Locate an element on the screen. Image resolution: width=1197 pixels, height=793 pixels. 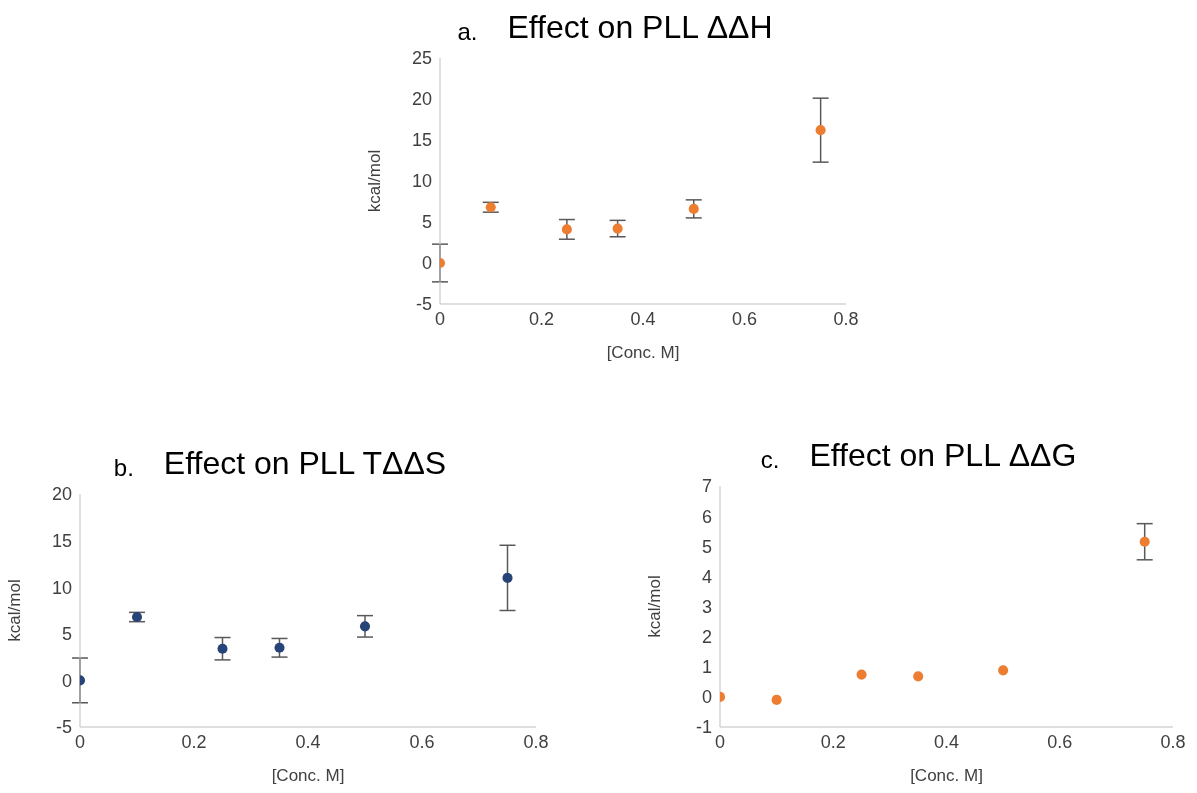
chart-title: Effect on PLL TΔΔS is located at coordinates (305, 463).